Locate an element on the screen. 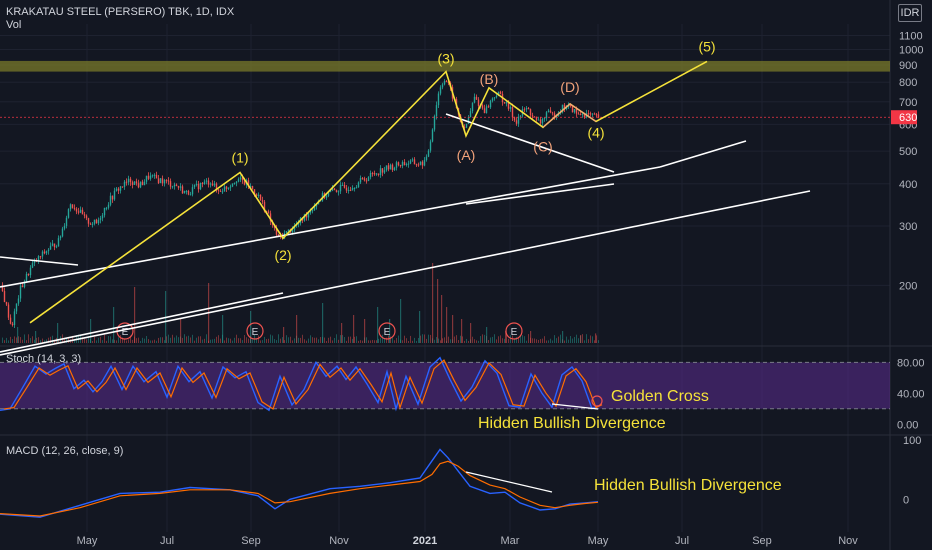 The height and width of the screenshot is (550, 932). price-tick-label: 200 is located at coordinates (908, 286).